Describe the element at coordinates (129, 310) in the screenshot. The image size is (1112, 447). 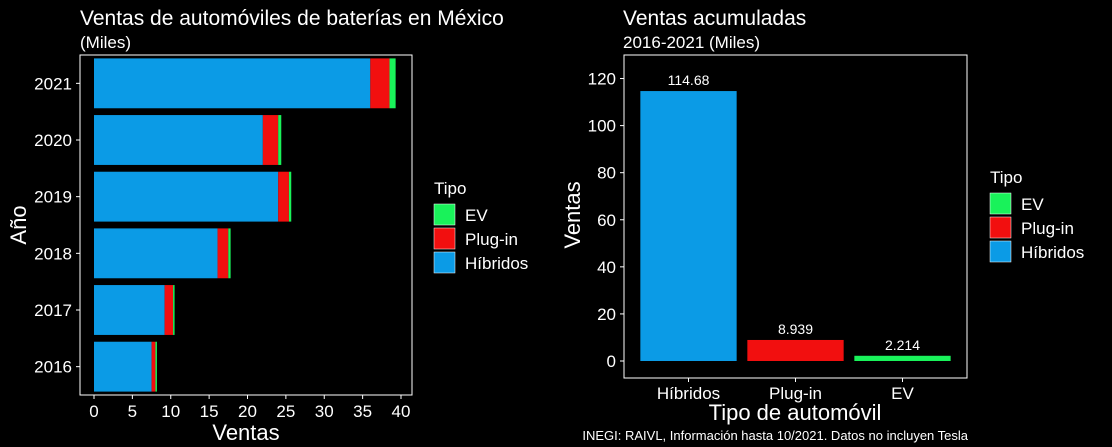
I see `bar-2017-hibridos` at that location.